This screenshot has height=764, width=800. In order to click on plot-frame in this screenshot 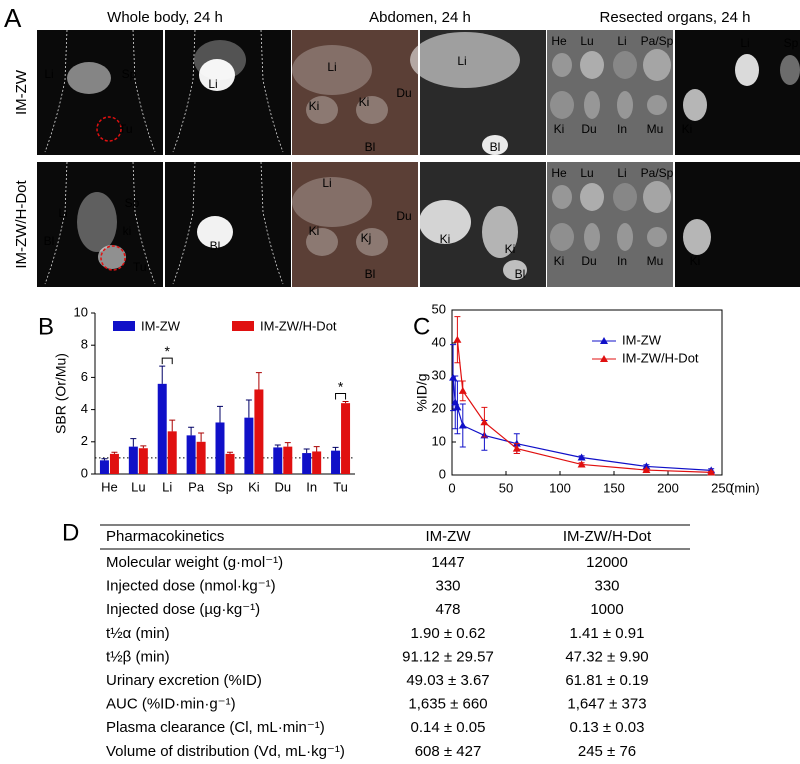, I will do `click(587, 392)`.